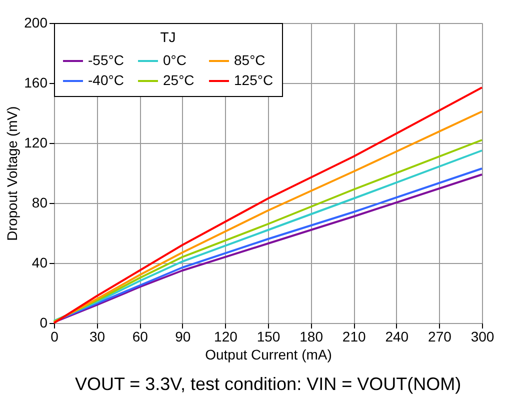 This screenshot has height=411, width=515. What do you see at coordinates (36, 22) in the screenshot?
I see `y-tick-label: 200` at bounding box center [36, 22].